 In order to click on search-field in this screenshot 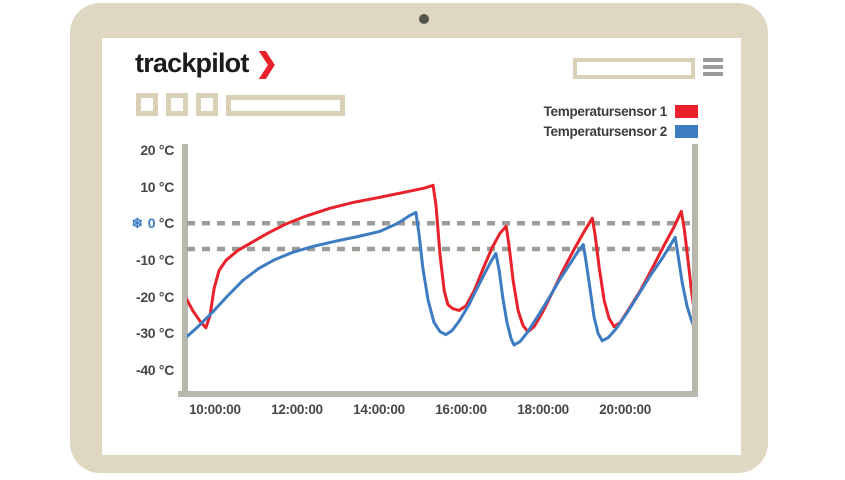, I will do `click(634, 68)`.